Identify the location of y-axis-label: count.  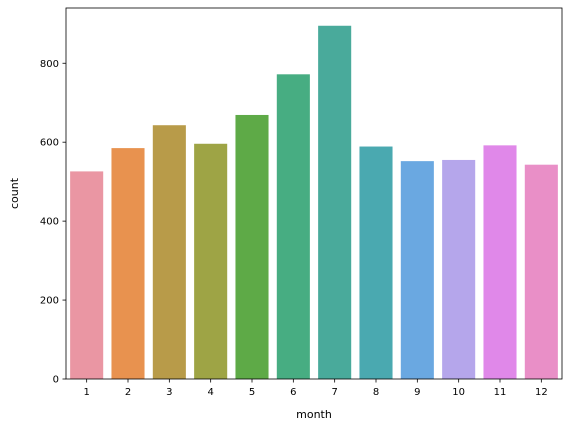
(14, 193).